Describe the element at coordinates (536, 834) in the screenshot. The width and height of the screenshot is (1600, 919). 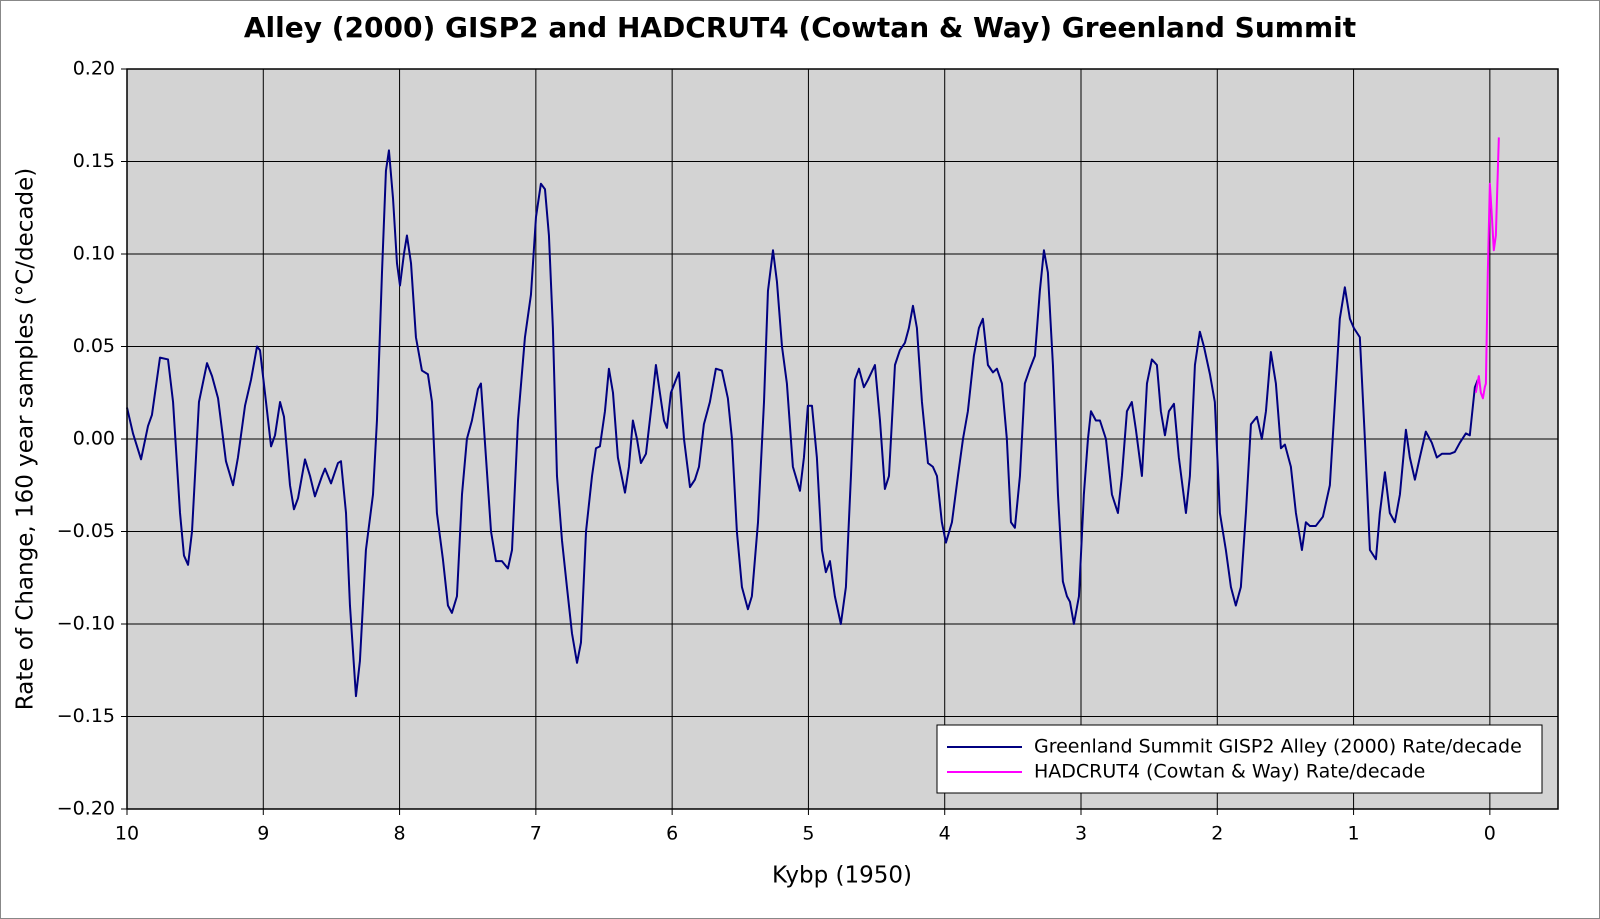
I see `x-tick-label: 7` at that location.